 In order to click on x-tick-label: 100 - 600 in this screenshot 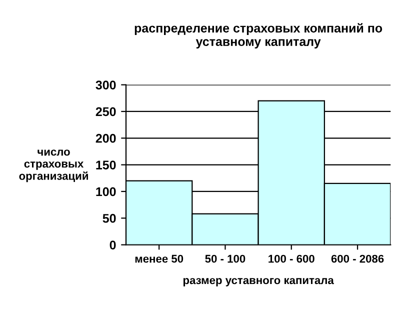, I will do `click(291, 258)`.